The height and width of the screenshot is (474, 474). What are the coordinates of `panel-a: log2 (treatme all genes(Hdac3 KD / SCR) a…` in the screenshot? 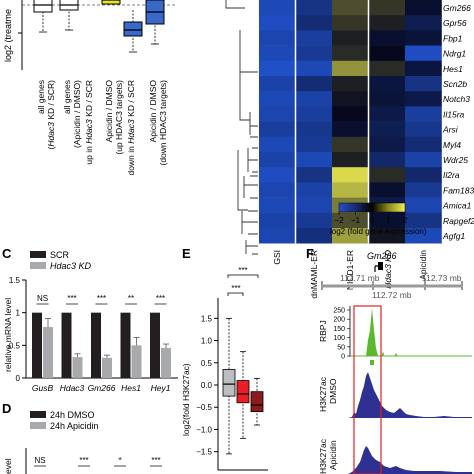 It's located at (89, 87).